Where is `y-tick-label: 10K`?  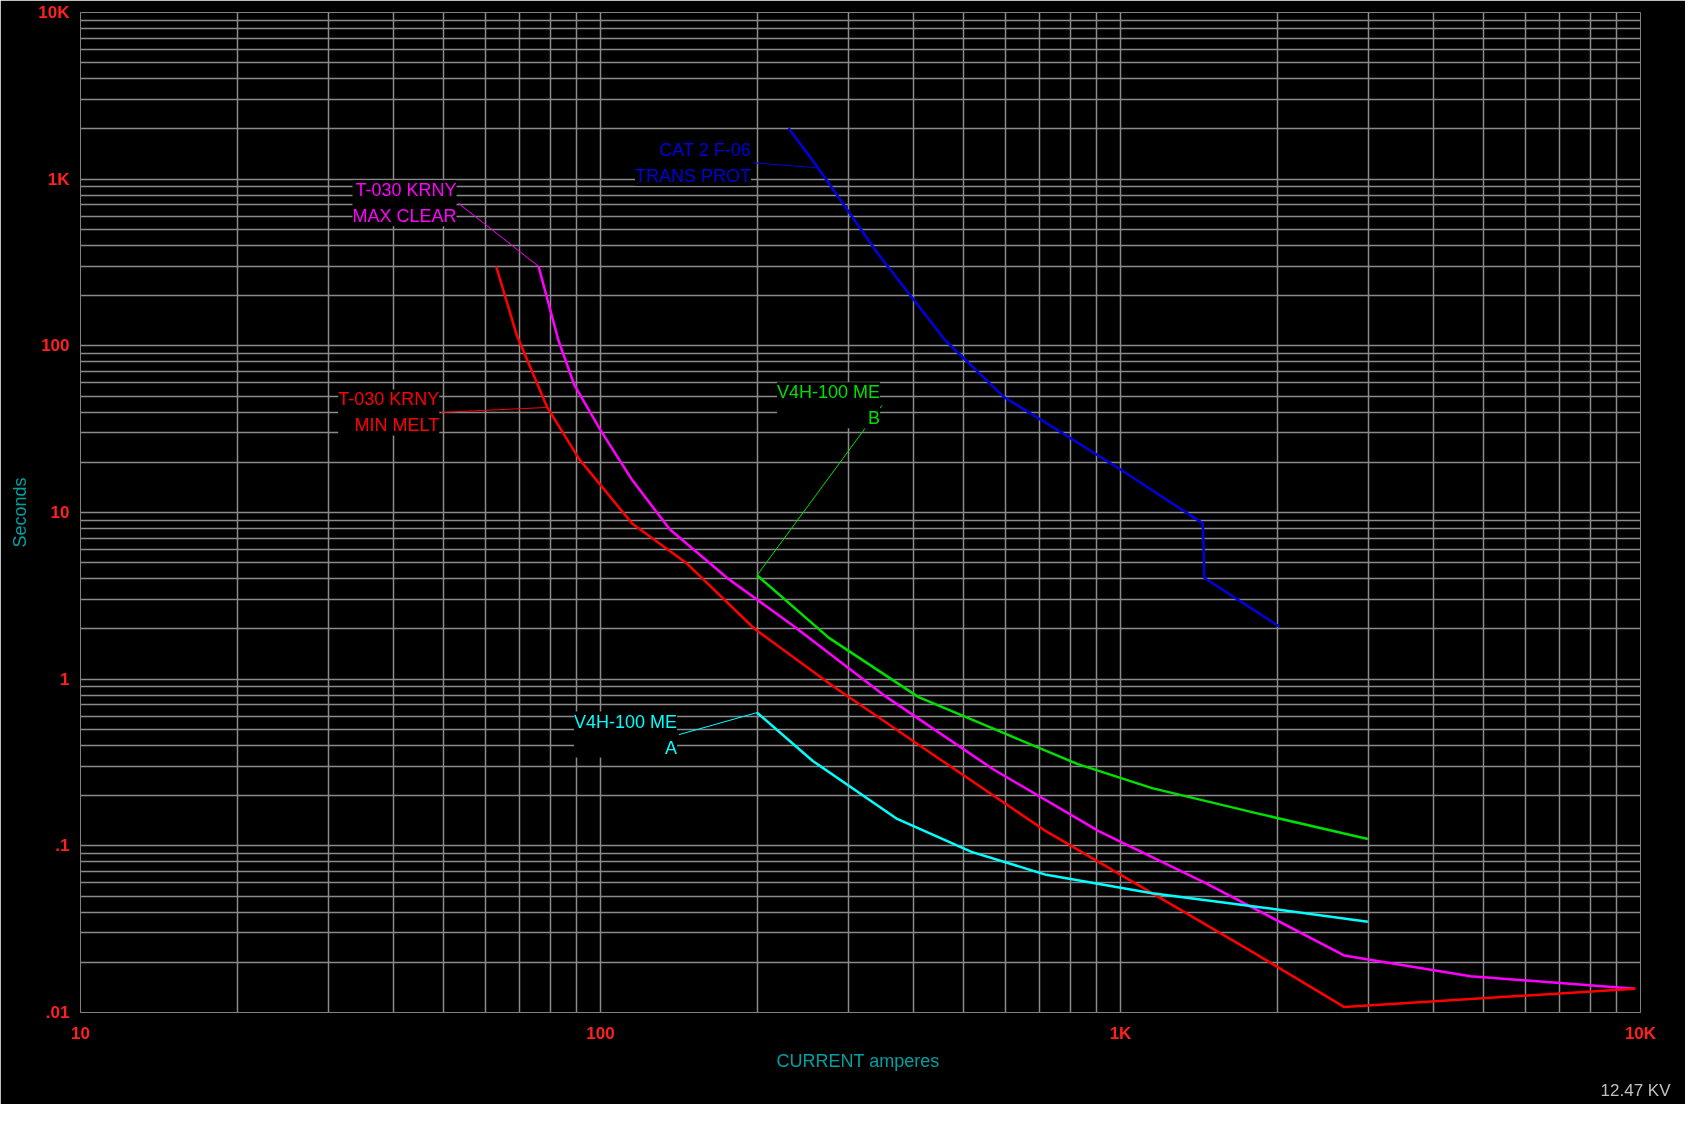
y-tick-label: 10K is located at coordinates (54, 12).